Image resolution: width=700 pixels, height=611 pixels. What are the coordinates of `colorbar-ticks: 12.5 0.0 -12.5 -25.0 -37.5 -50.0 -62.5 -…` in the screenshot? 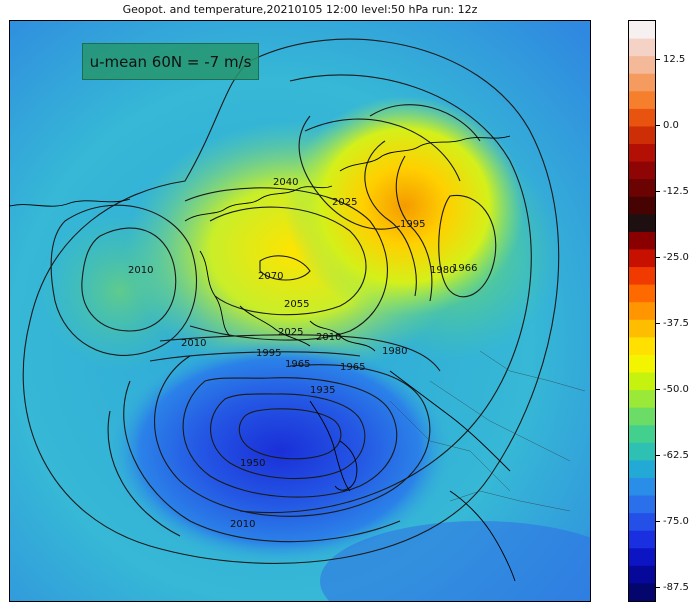 It's located at (678, 311).